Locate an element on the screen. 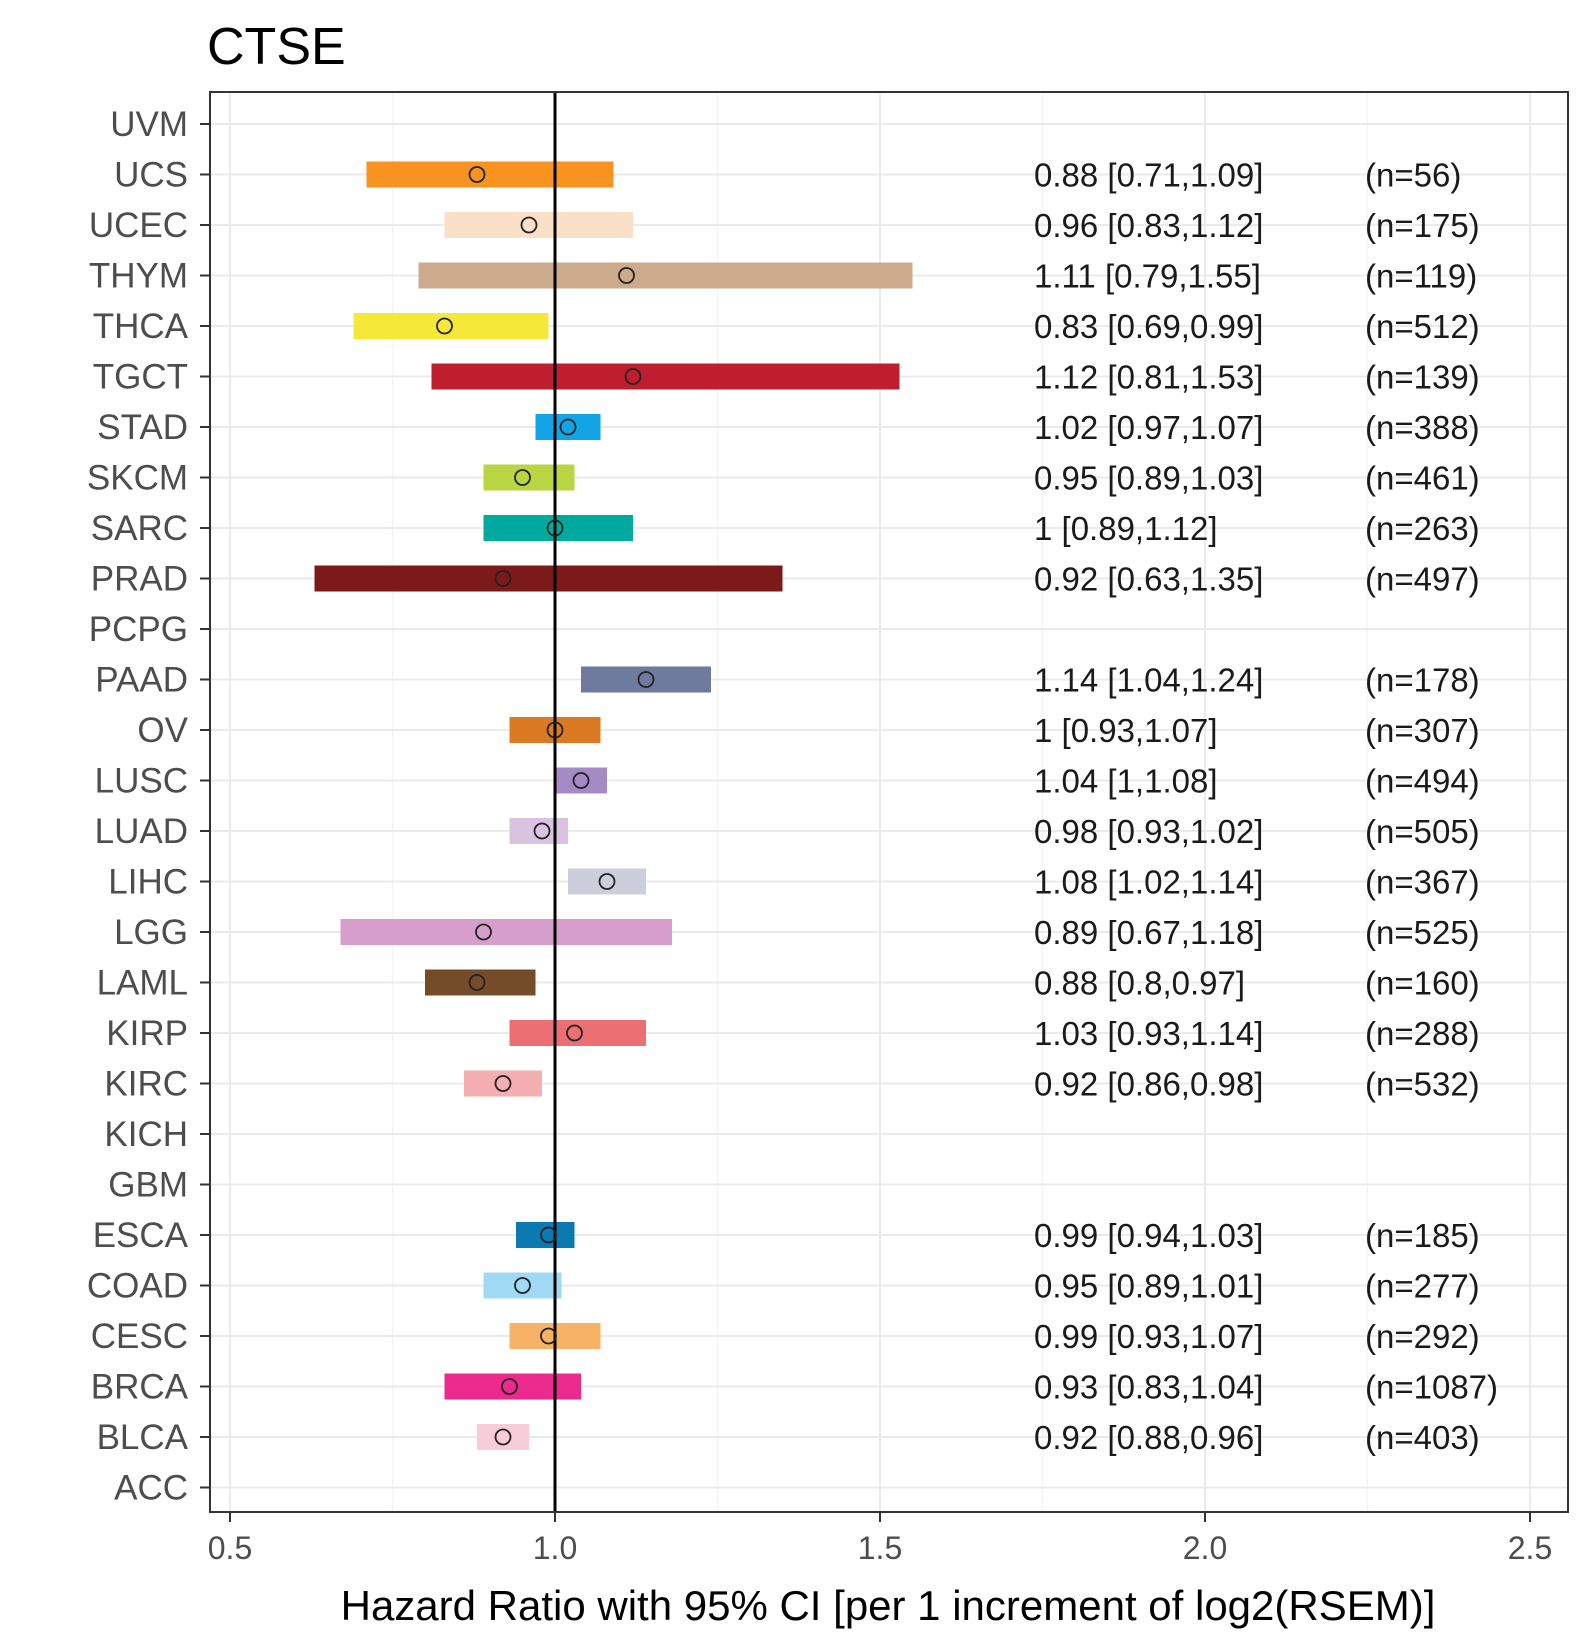 The height and width of the screenshot is (1650, 1590). hr-point-skcm is located at coordinates (522, 477).